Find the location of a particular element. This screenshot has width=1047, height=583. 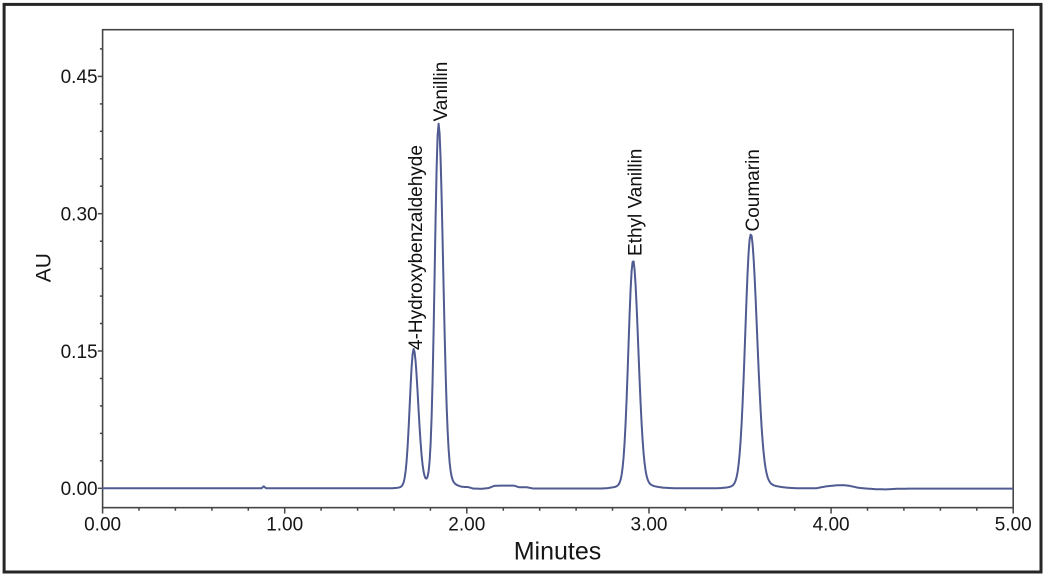

svg-text: 0.15 is located at coordinates (79, 352).